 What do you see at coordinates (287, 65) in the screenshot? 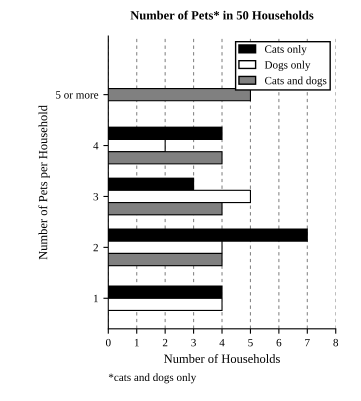
I see `legend-label: Dogs only` at bounding box center [287, 65].